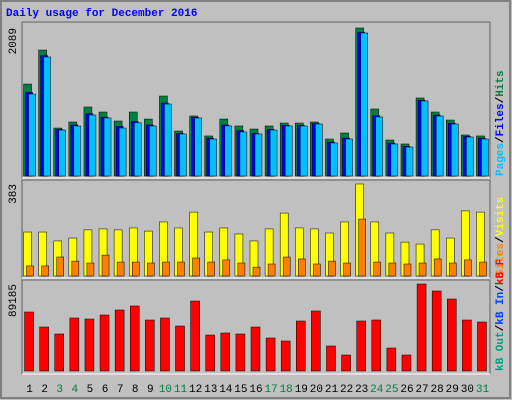  What do you see at coordinates (286, 390) in the screenshot?
I see `x-tick-label: 18` at bounding box center [286, 390].